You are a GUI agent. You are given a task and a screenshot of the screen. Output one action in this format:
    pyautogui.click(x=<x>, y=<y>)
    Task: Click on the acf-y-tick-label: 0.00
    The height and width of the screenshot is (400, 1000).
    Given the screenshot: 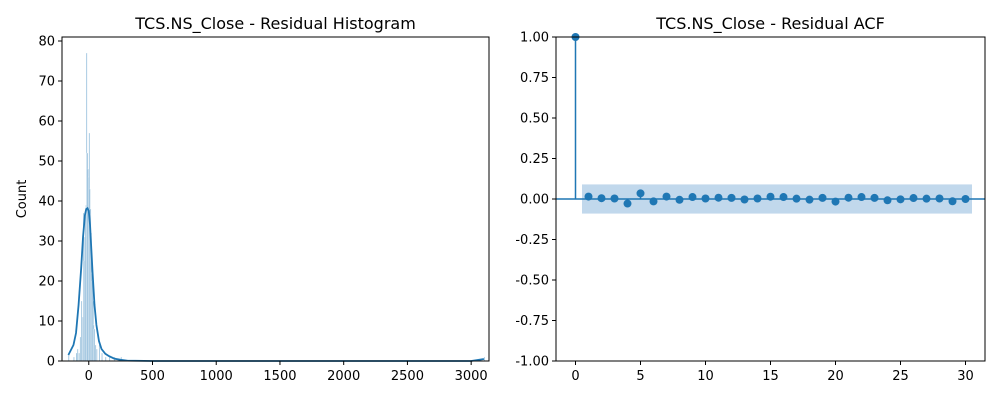 What is the action you would take?
    pyautogui.click(x=534, y=200)
    